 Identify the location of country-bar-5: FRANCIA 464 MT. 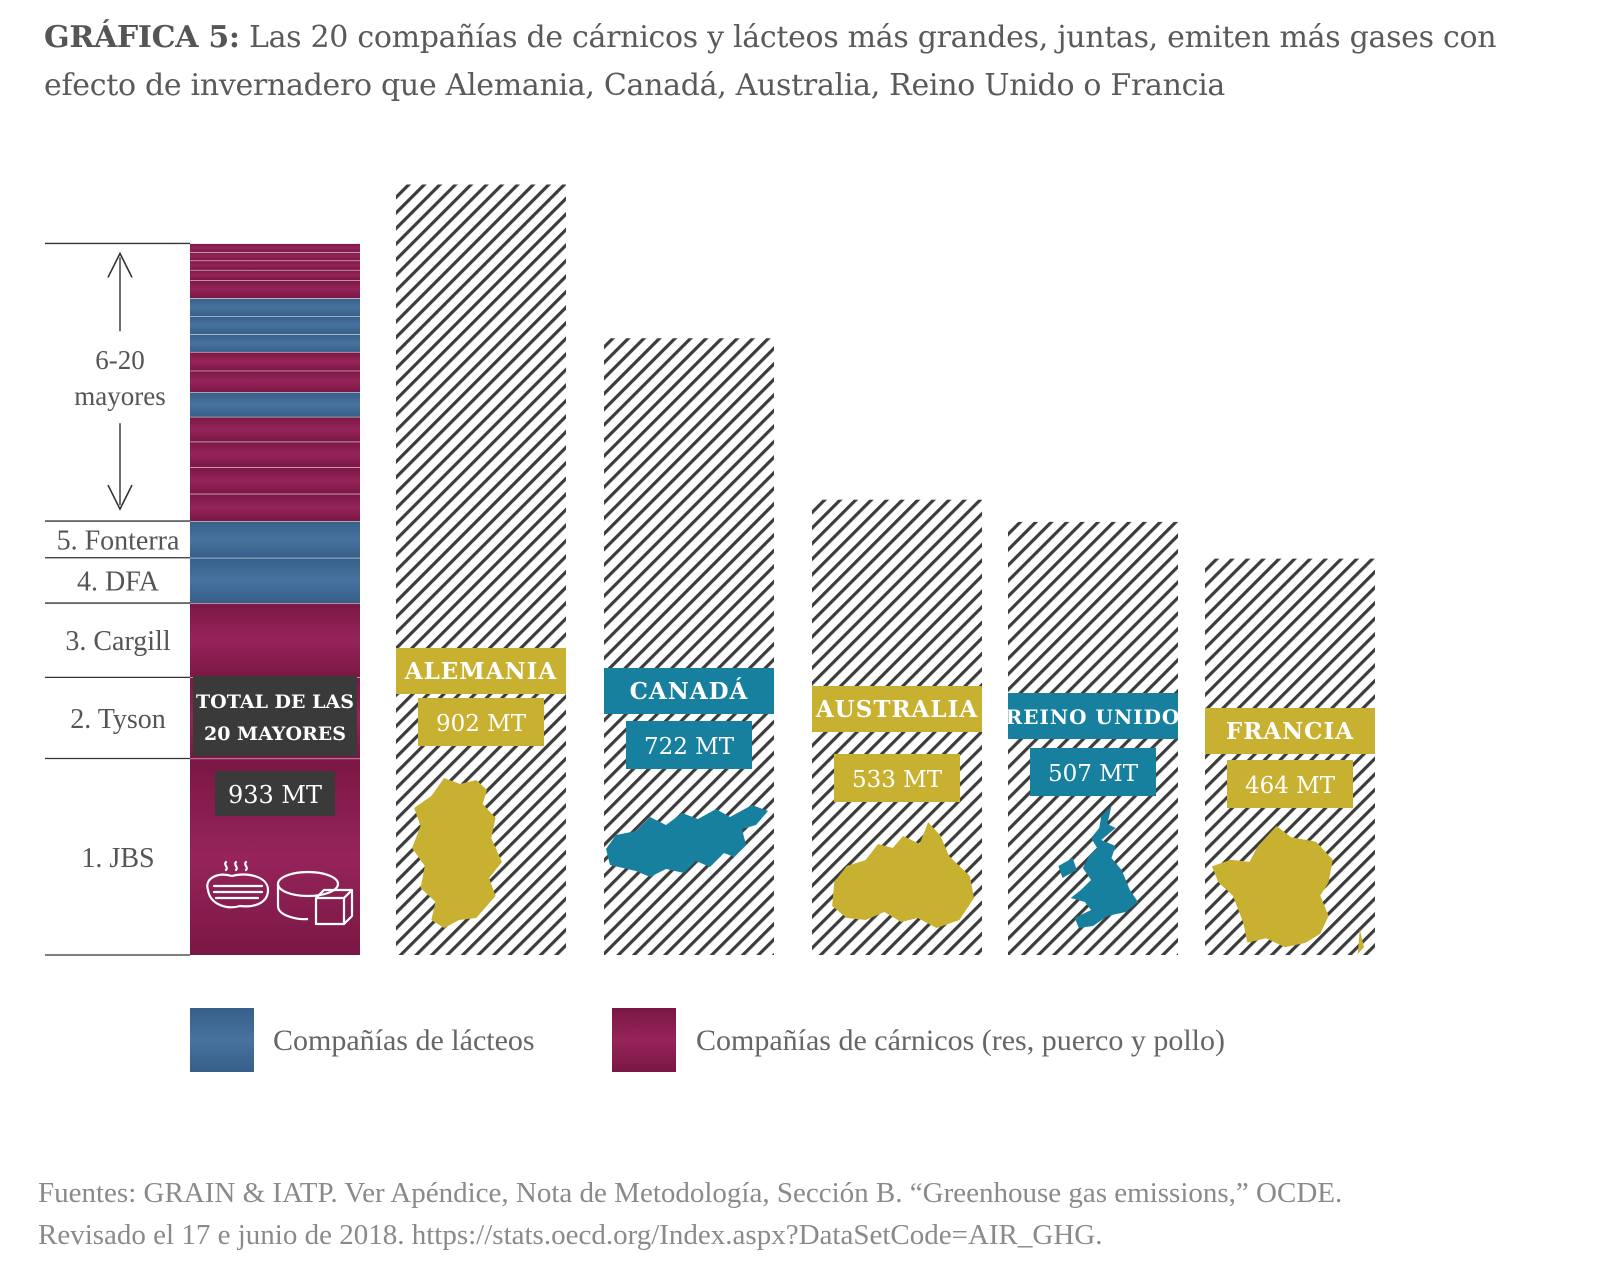
(1290, 756).